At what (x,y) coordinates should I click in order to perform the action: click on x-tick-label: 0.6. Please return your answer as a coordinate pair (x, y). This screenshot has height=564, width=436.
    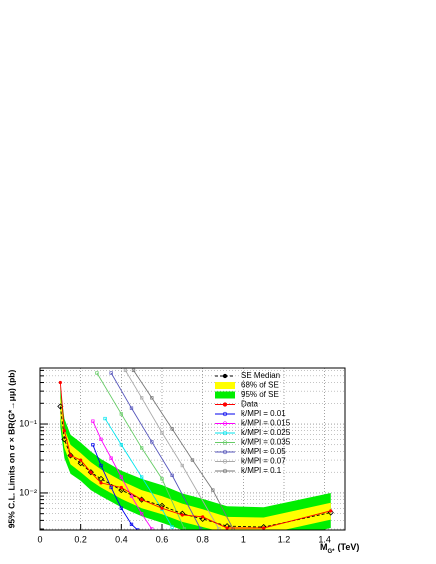
    Looking at the image, I should click on (162, 539).